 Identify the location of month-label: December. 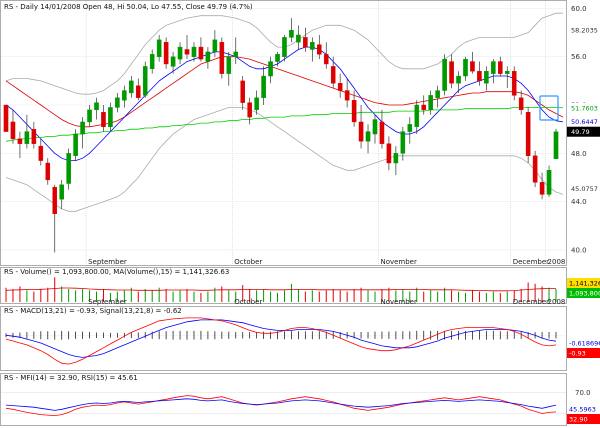
(531, 262).